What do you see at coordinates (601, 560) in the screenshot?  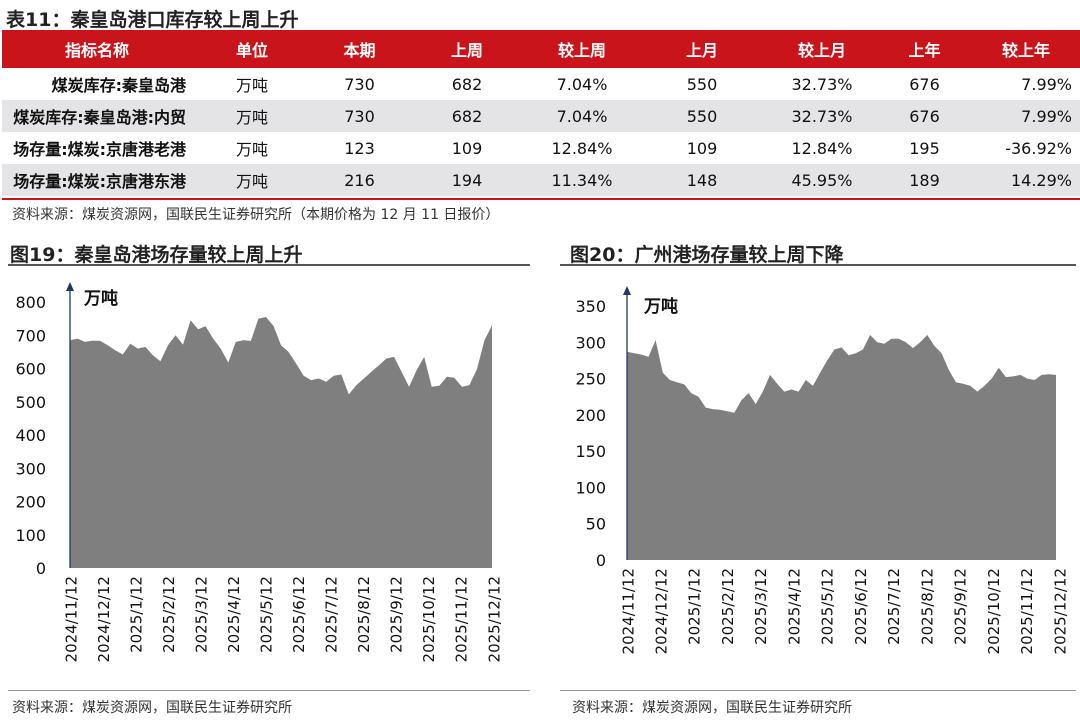 I see `y-tick-label: 0` at bounding box center [601, 560].